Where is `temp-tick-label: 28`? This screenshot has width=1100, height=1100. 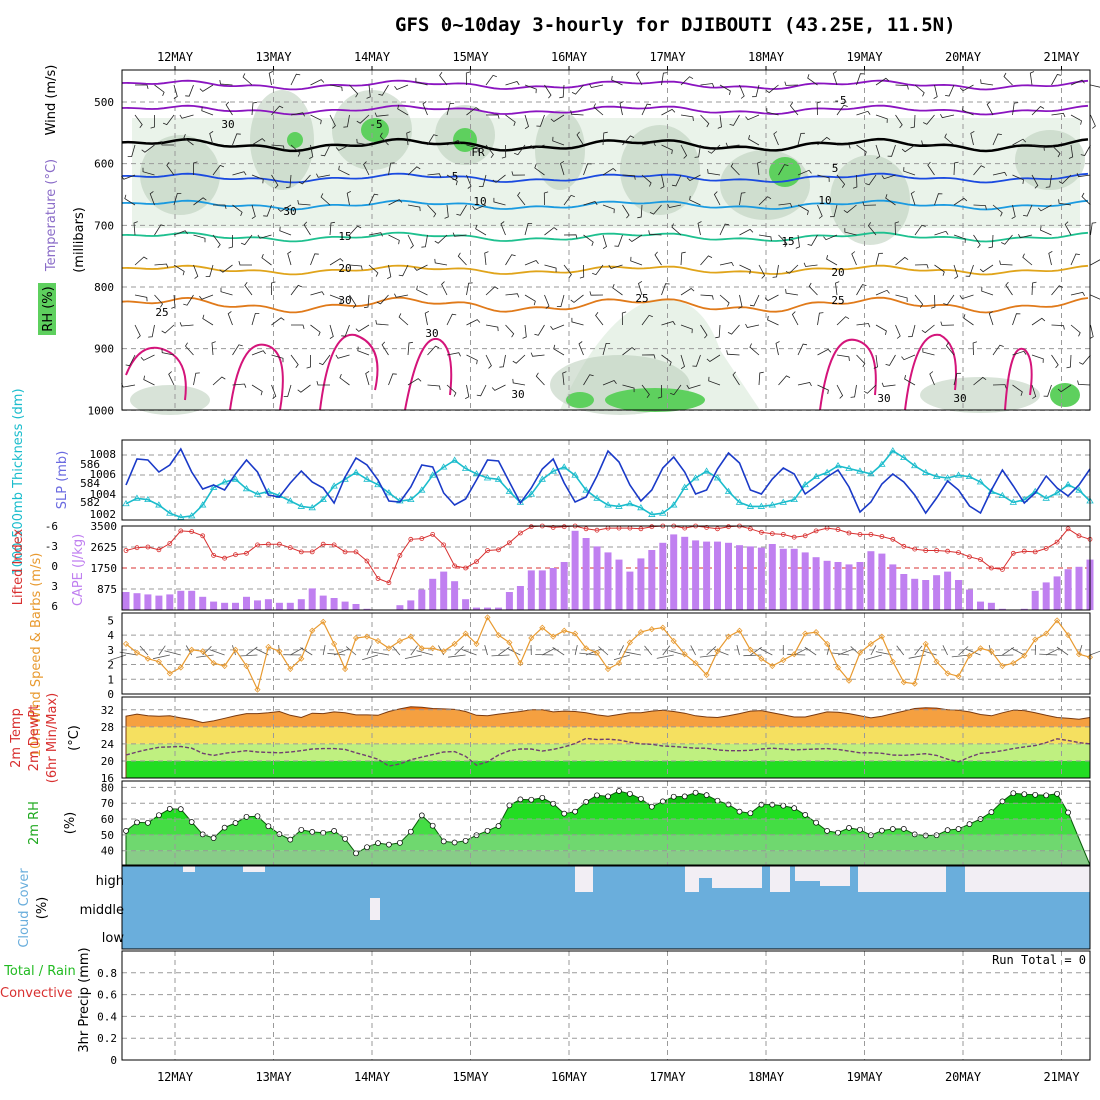 temp-tick-label: 28 is located at coordinates (107, 727).